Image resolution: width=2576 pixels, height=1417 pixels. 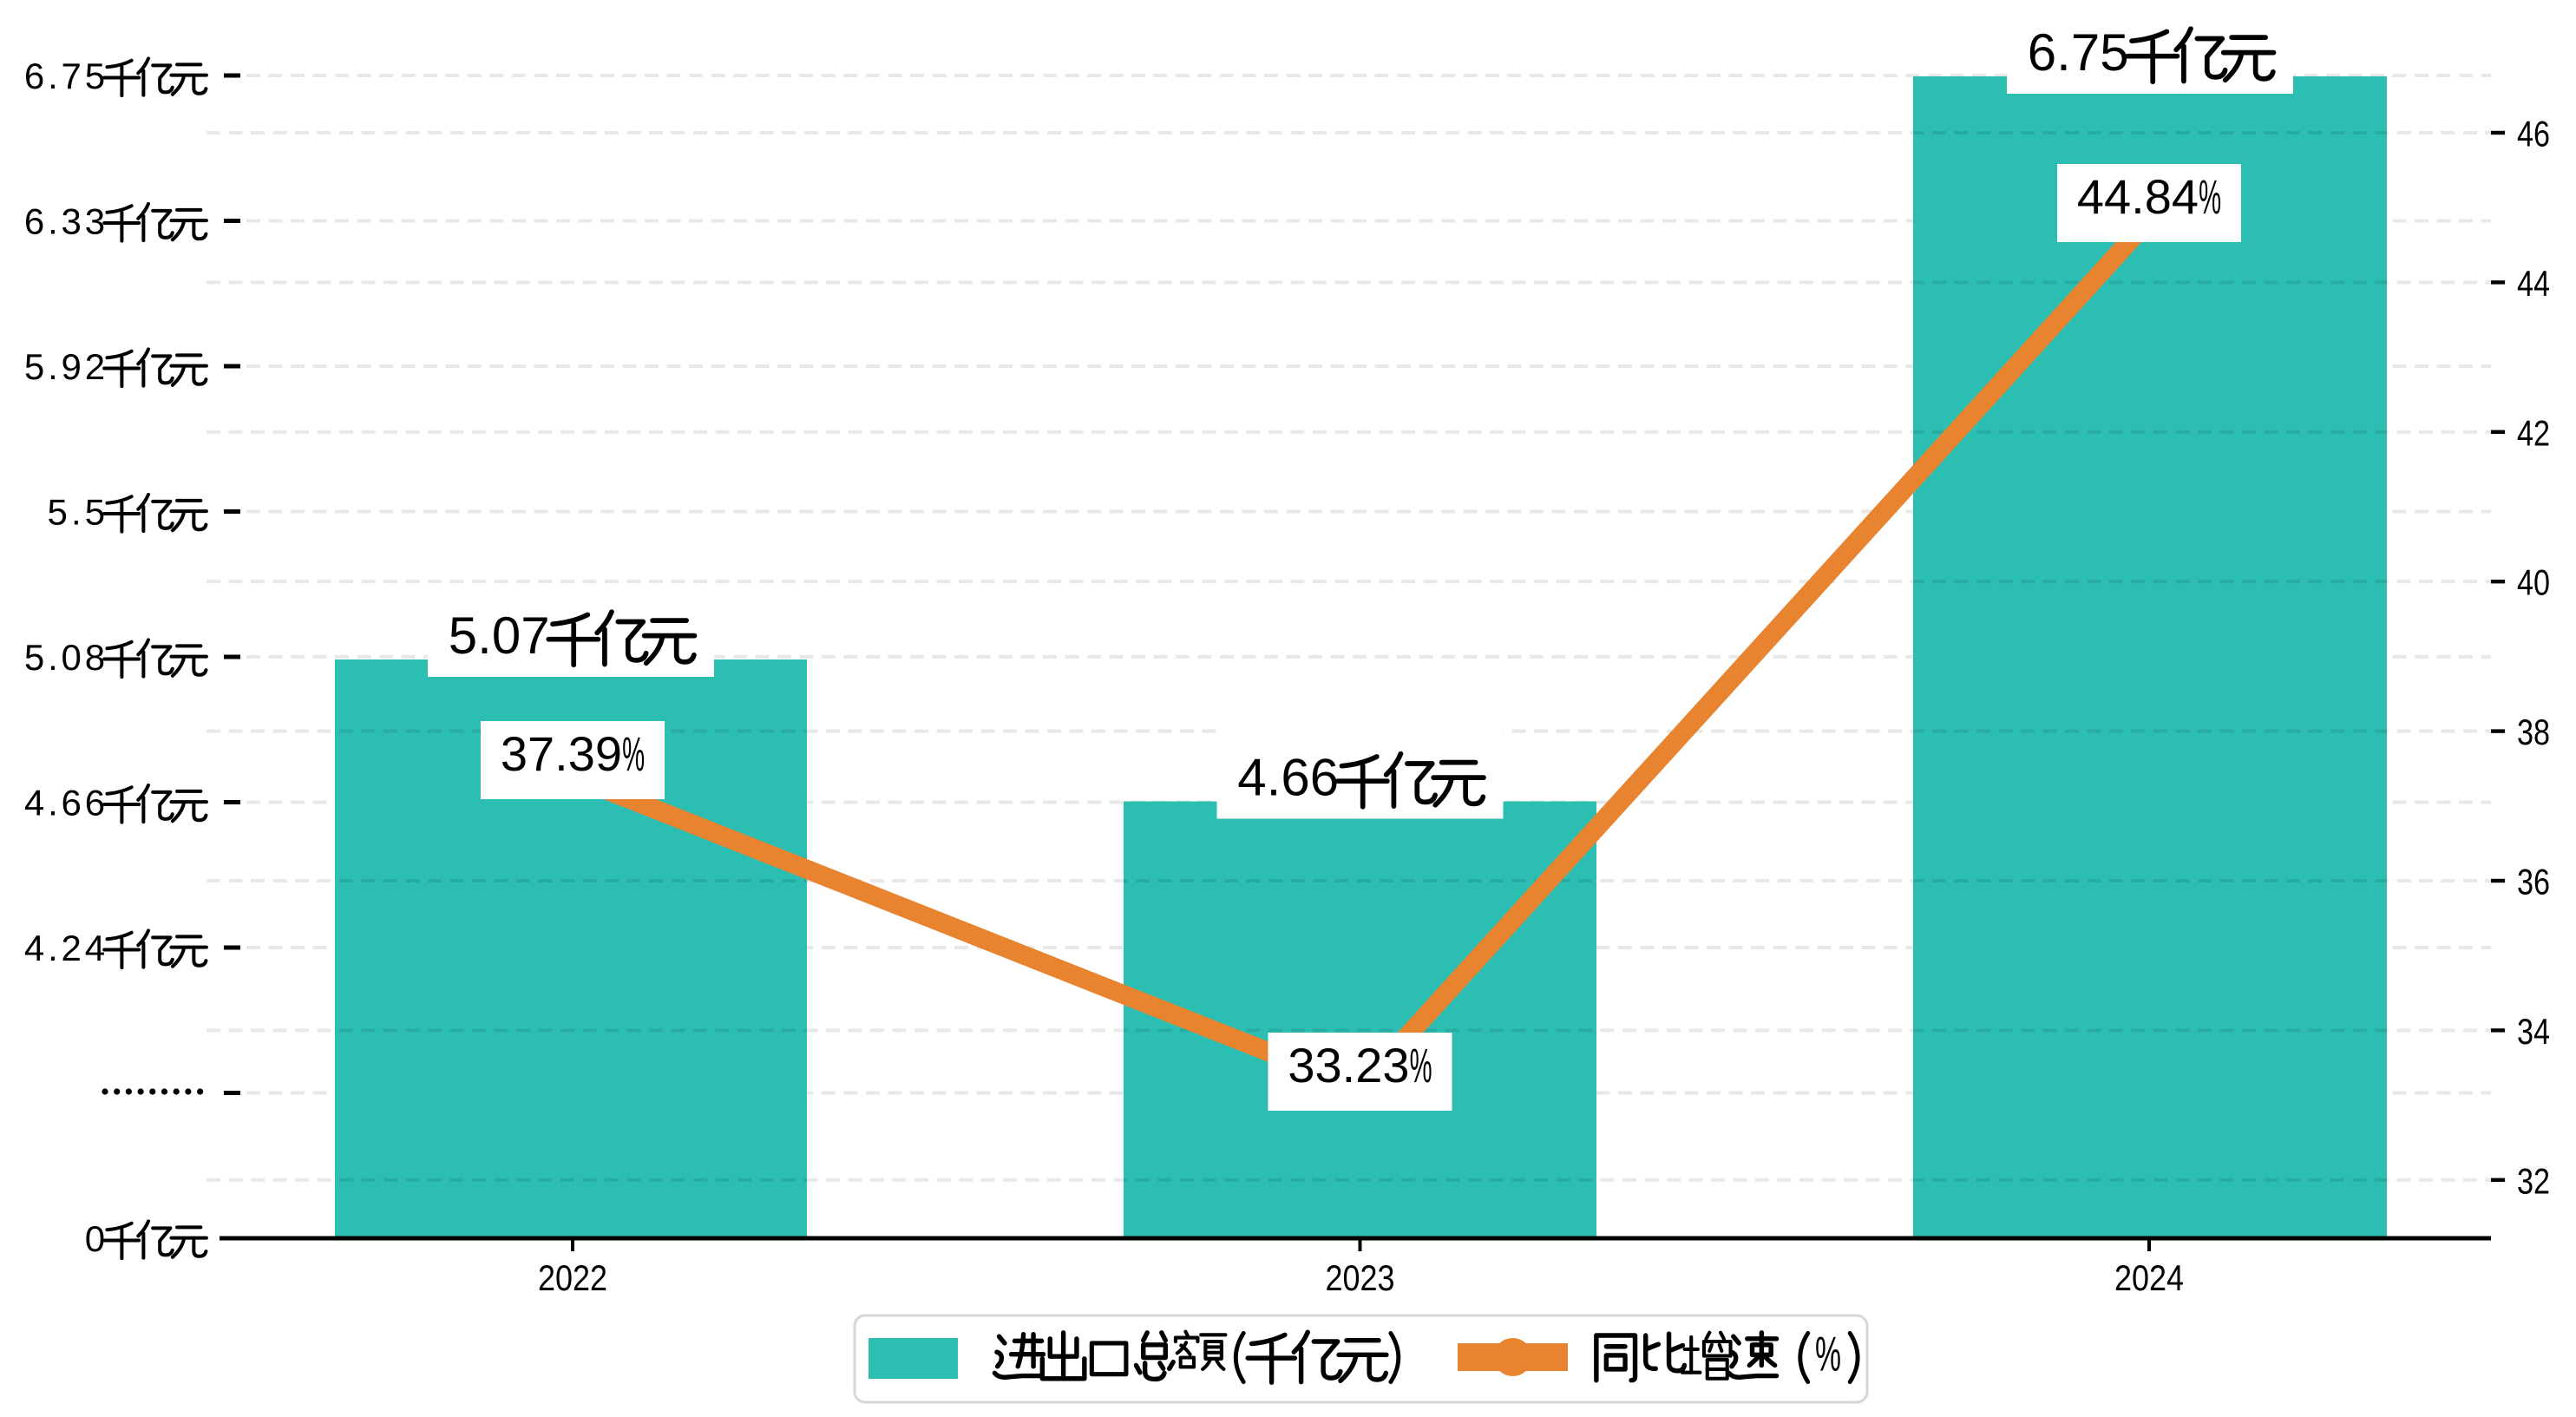 What do you see at coordinates (2533, 732) in the screenshot?
I see `svg-text: 38` at bounding box center [2533, 732].